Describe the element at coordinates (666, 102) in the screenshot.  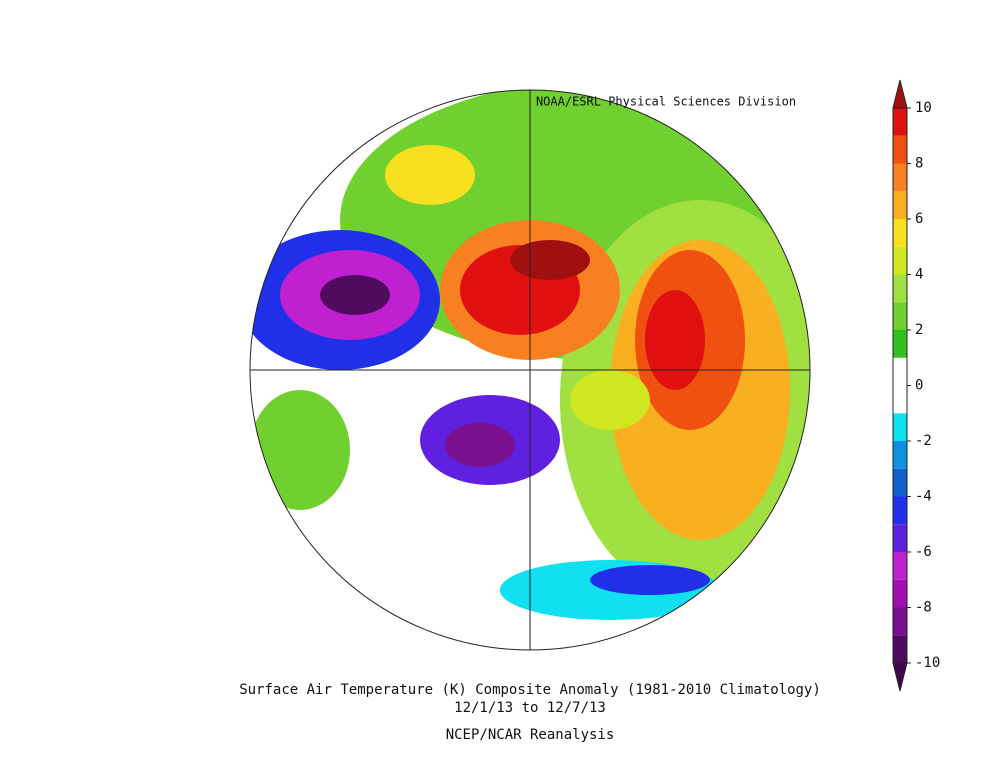
I see `header: NOAA/ESRL Physical Sciences Division` at that location.